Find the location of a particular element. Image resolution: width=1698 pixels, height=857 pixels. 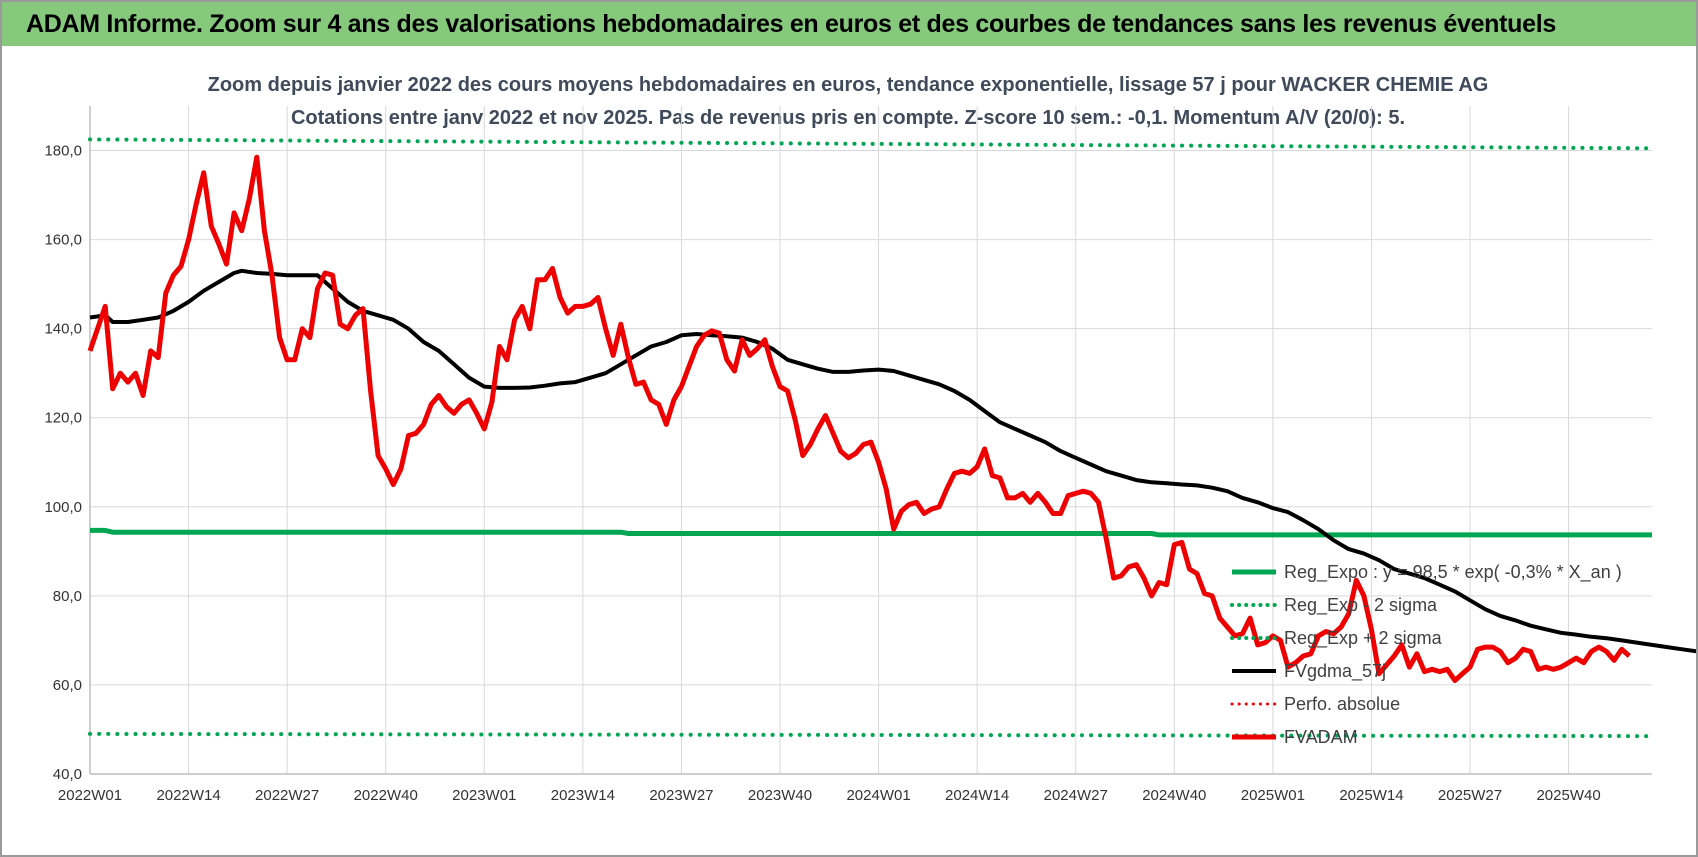

legend-label: Reg_Exp - 2 sigma is located at coordinates (1361, 605).